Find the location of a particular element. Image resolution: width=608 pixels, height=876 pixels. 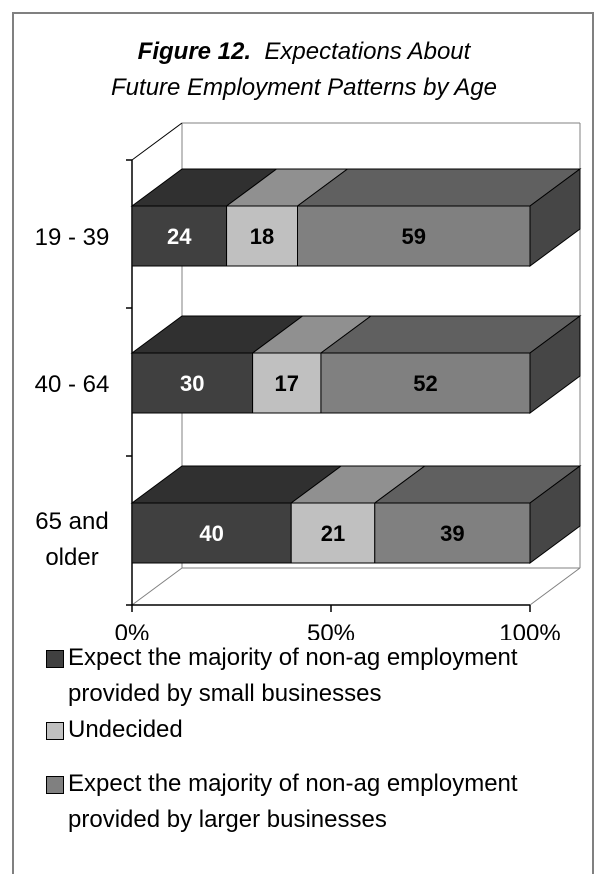

bar-value-label: 39 is located at coordinates (452, 533).